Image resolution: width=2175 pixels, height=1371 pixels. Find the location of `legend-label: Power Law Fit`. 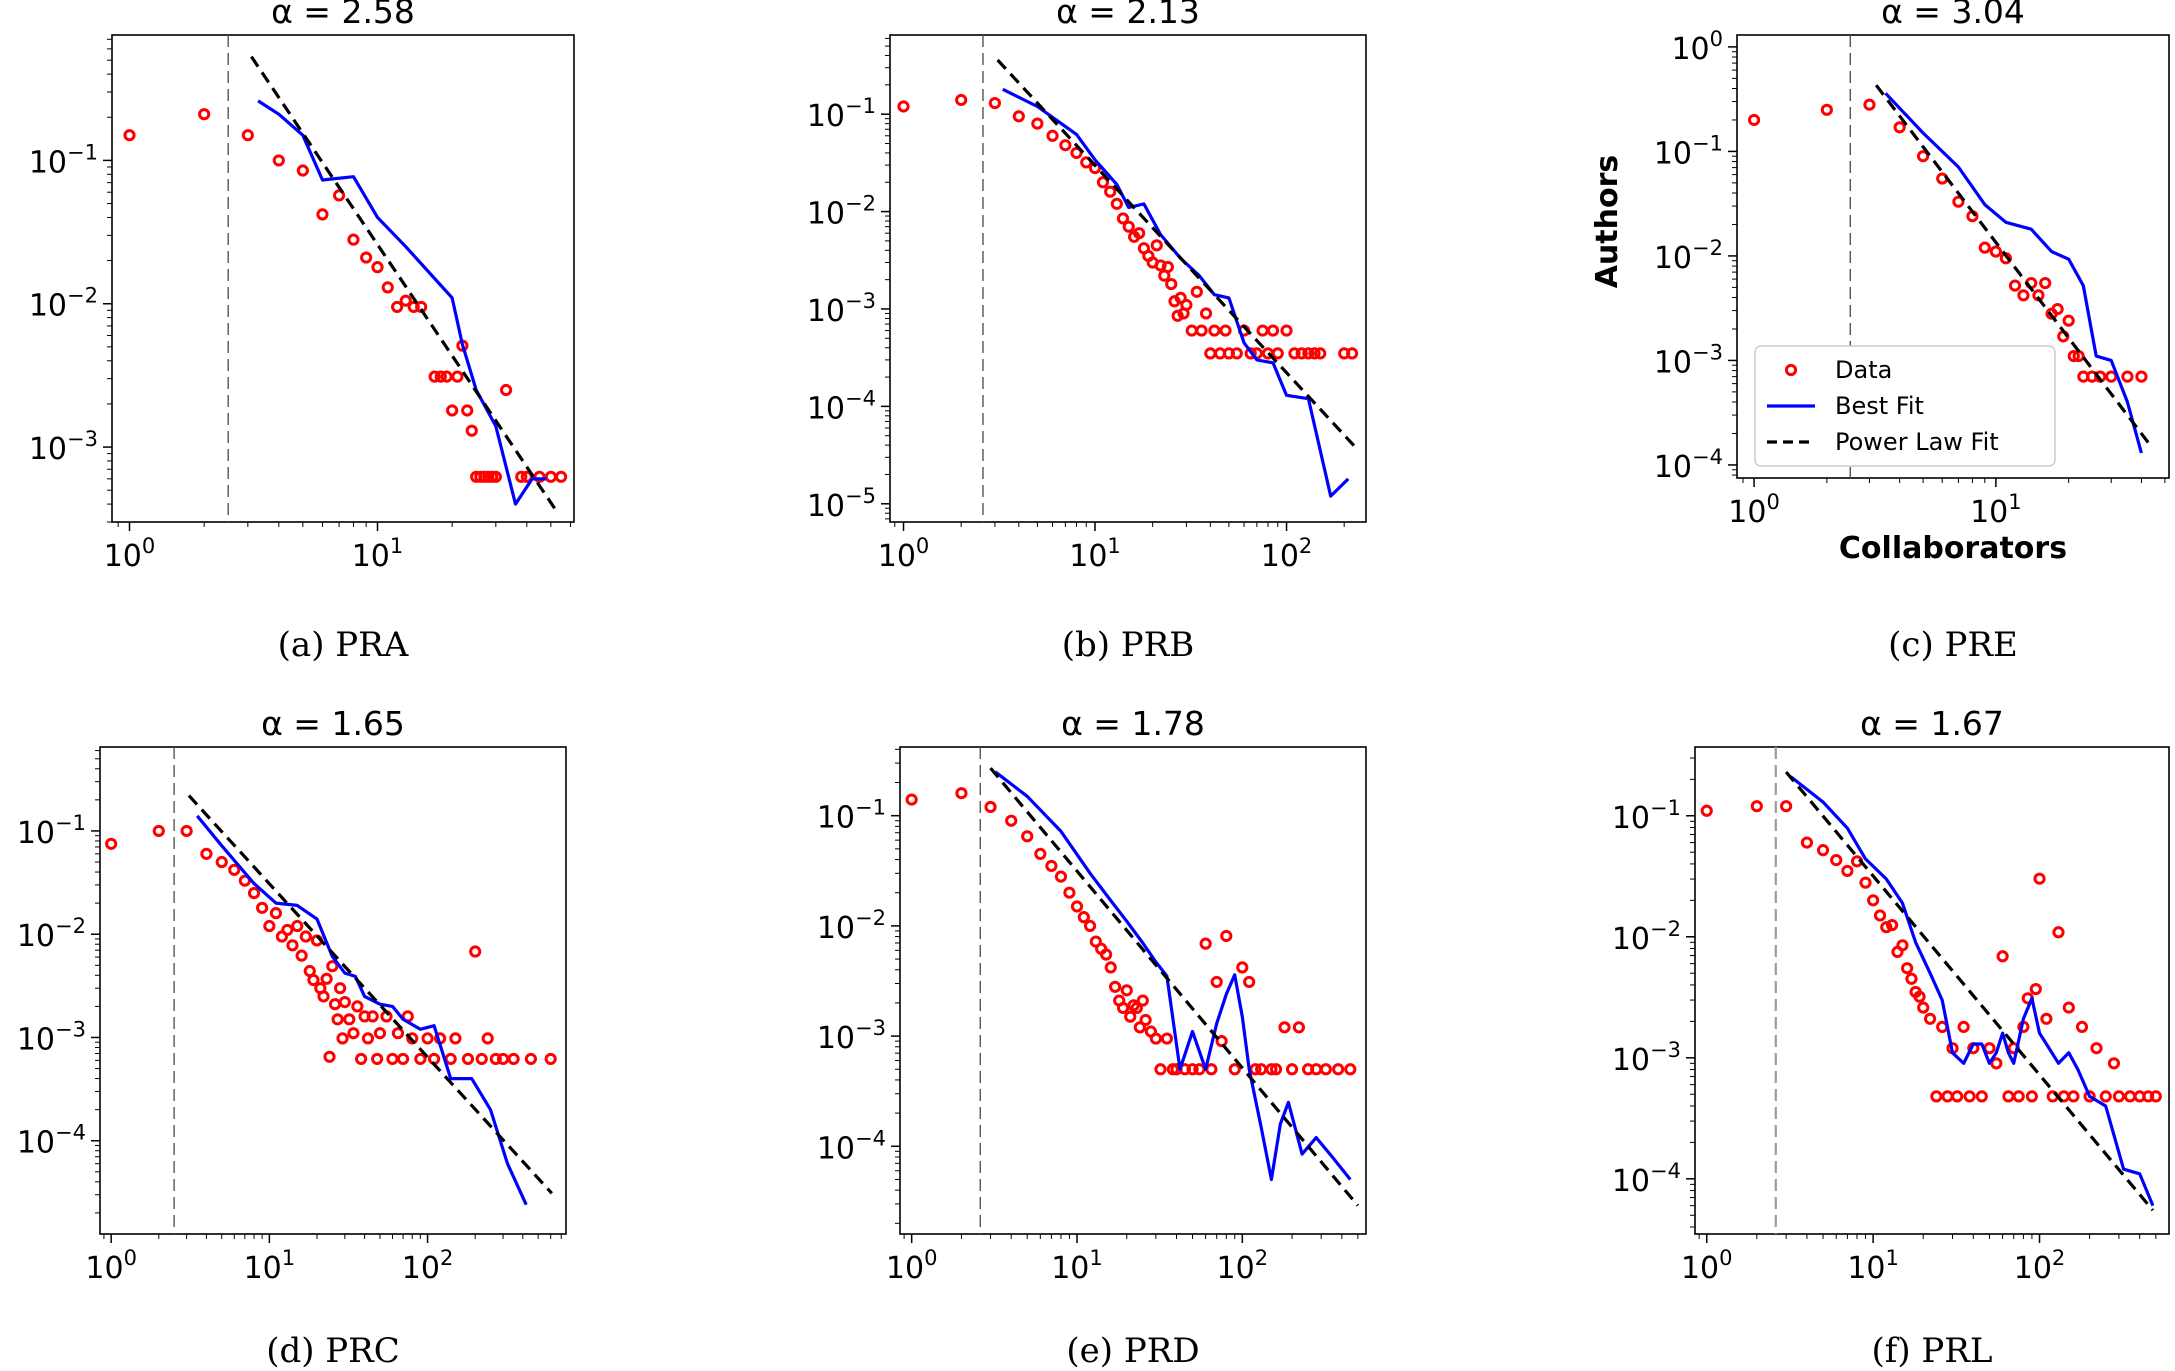

legend-label: Power Law Fit is located at coordinates (1917, 442).